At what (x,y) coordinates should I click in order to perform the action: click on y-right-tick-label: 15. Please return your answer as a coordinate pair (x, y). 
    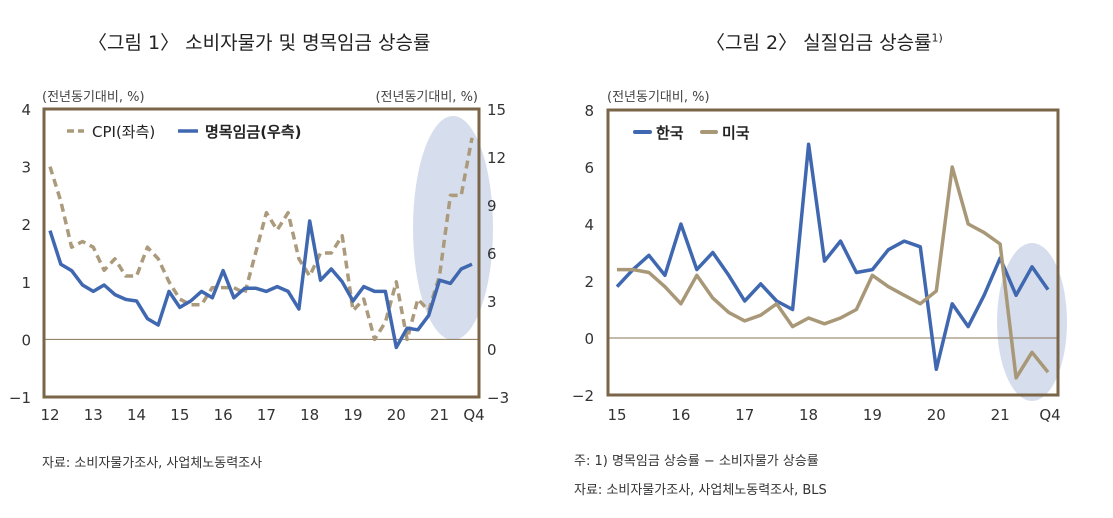
    Looking at the image, I should click on (496, 110).